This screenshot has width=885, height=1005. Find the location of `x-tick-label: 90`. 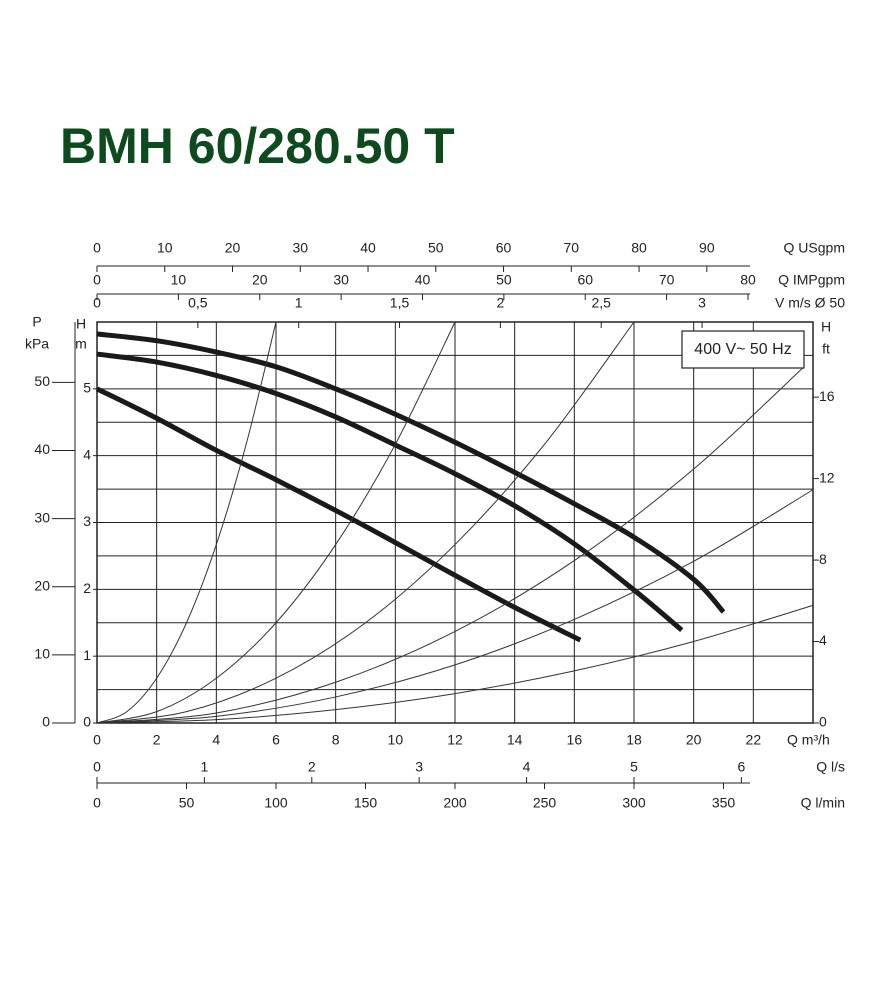

x-tick-label: 90 is located at coordinates (707, 248).